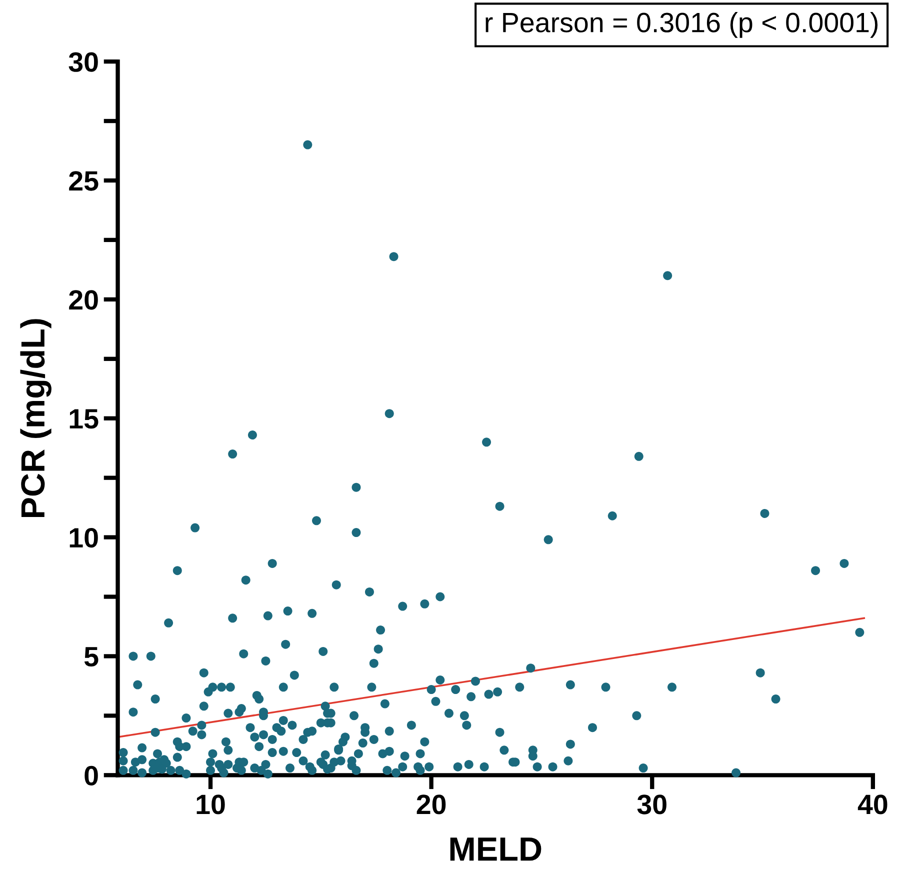 This screenshot has width=899, height=892. I want to click on y-tick-label: 20, so click(83, 300).